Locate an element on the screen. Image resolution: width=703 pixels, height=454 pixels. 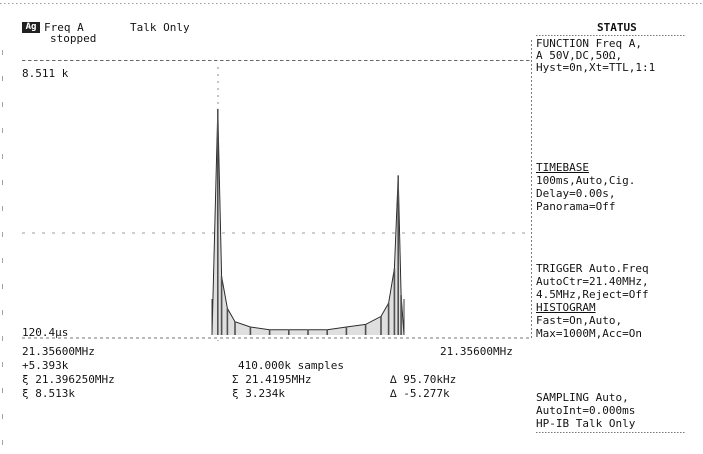
channel-label: Freq A is located at coordinates (64, 27).